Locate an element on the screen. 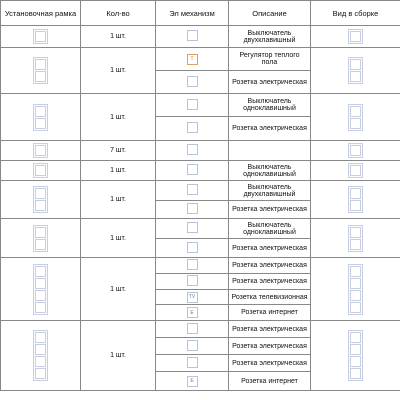  column-header: Кол-во is located at coordinates (118, 13).